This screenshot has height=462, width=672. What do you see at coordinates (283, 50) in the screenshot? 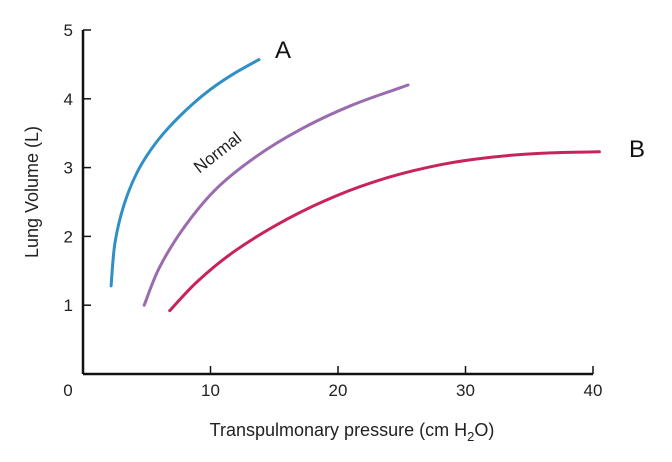
I see `series-a-label: A` at bounding box center [283, 50].